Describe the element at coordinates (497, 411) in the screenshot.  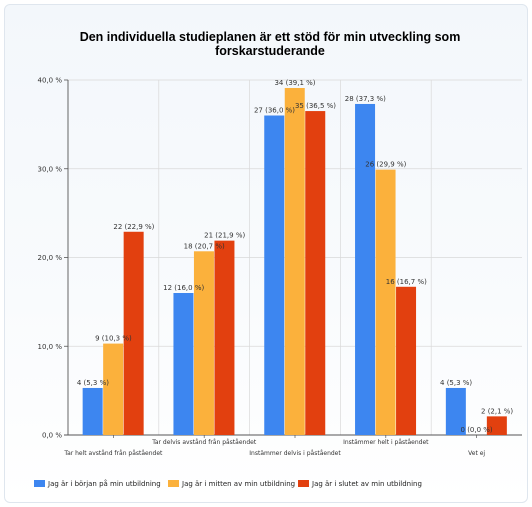
I see `data-label: 2 (2,1 %)` at that location.